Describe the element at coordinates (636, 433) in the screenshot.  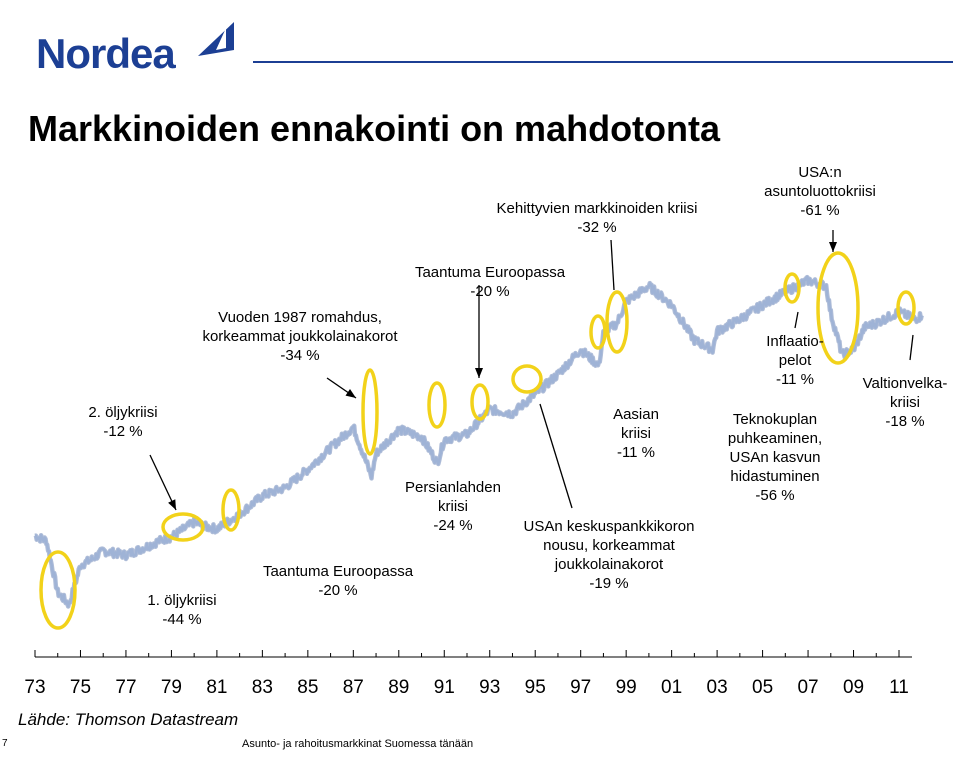
I see `annotation-asia: kriisi` at that location.